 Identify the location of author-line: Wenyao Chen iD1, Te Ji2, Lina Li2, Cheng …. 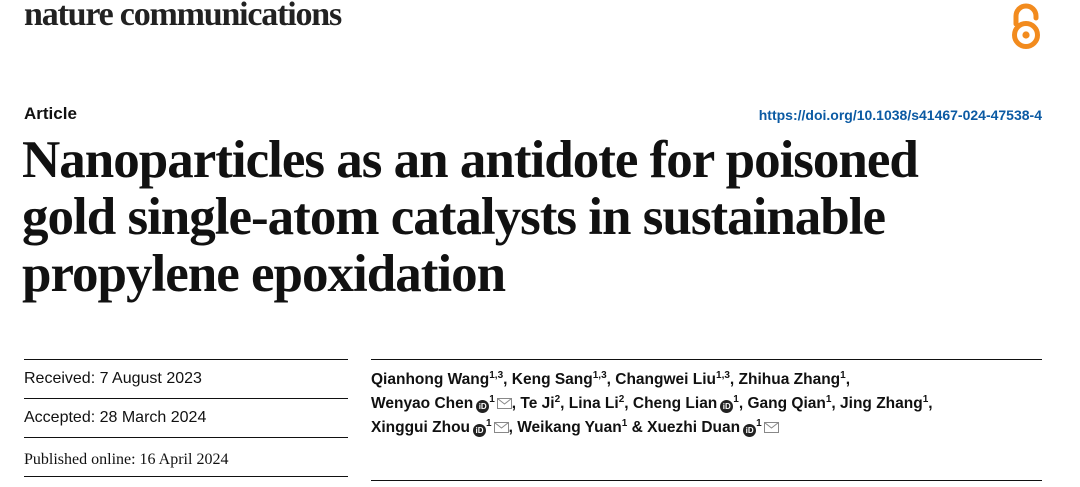
(652, 403).